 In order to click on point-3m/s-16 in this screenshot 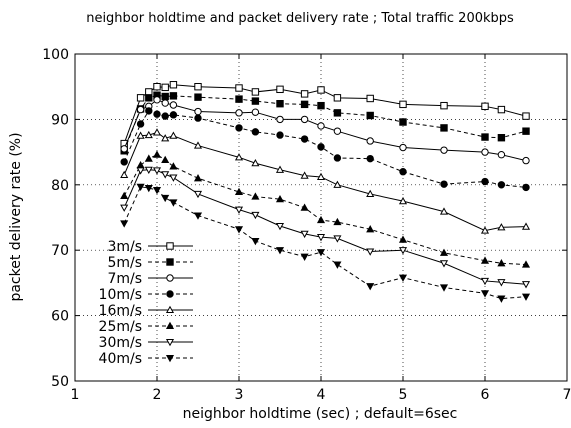, I will do `click(485, 106)`.